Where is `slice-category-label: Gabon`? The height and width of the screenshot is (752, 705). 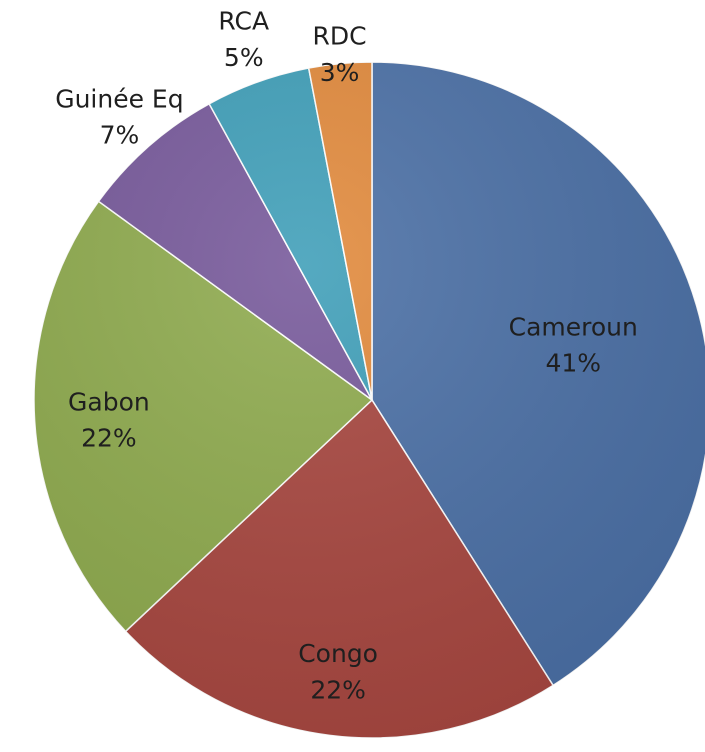
slice-category-label: Gabon is located at coordinates (109, 401).